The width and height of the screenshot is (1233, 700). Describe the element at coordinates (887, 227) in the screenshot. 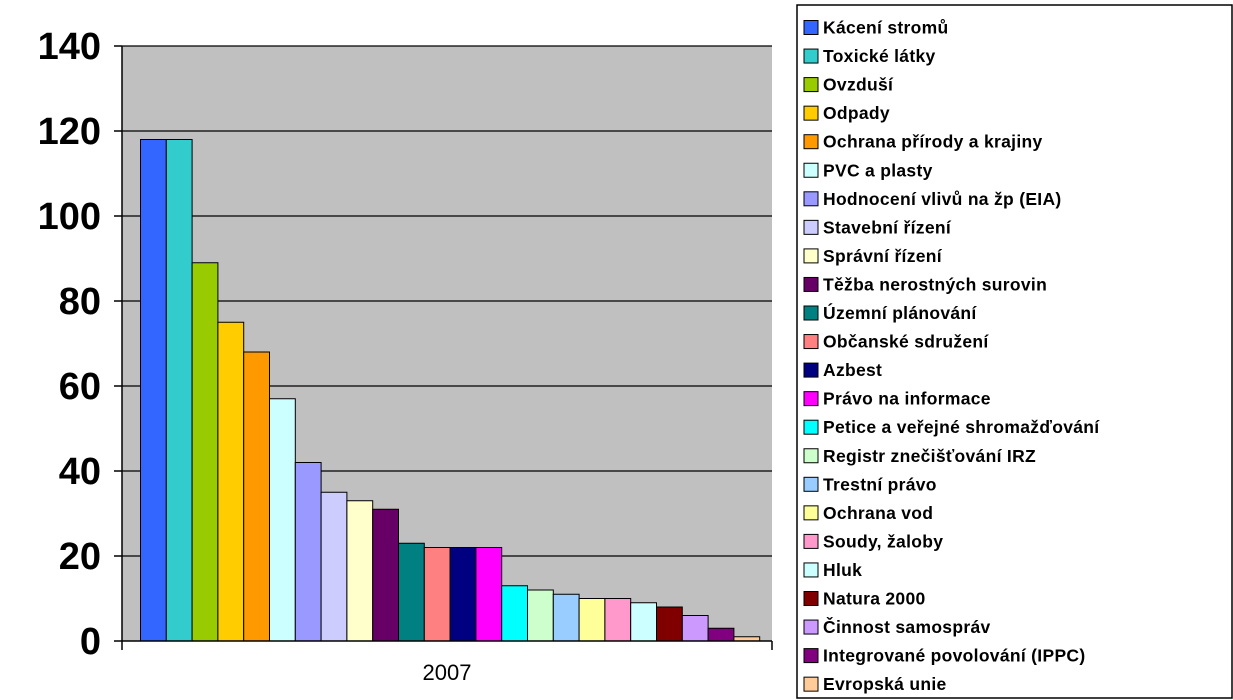

I see `legend-label-8: Stavební řízení` at that location.